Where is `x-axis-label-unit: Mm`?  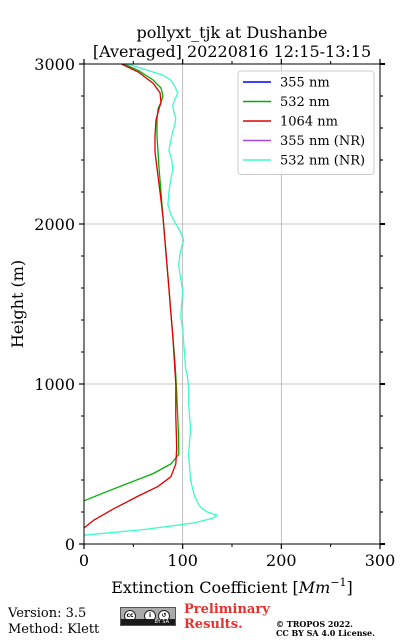 x-axis-label-unit: Mm is located at coordinates (314, 587).